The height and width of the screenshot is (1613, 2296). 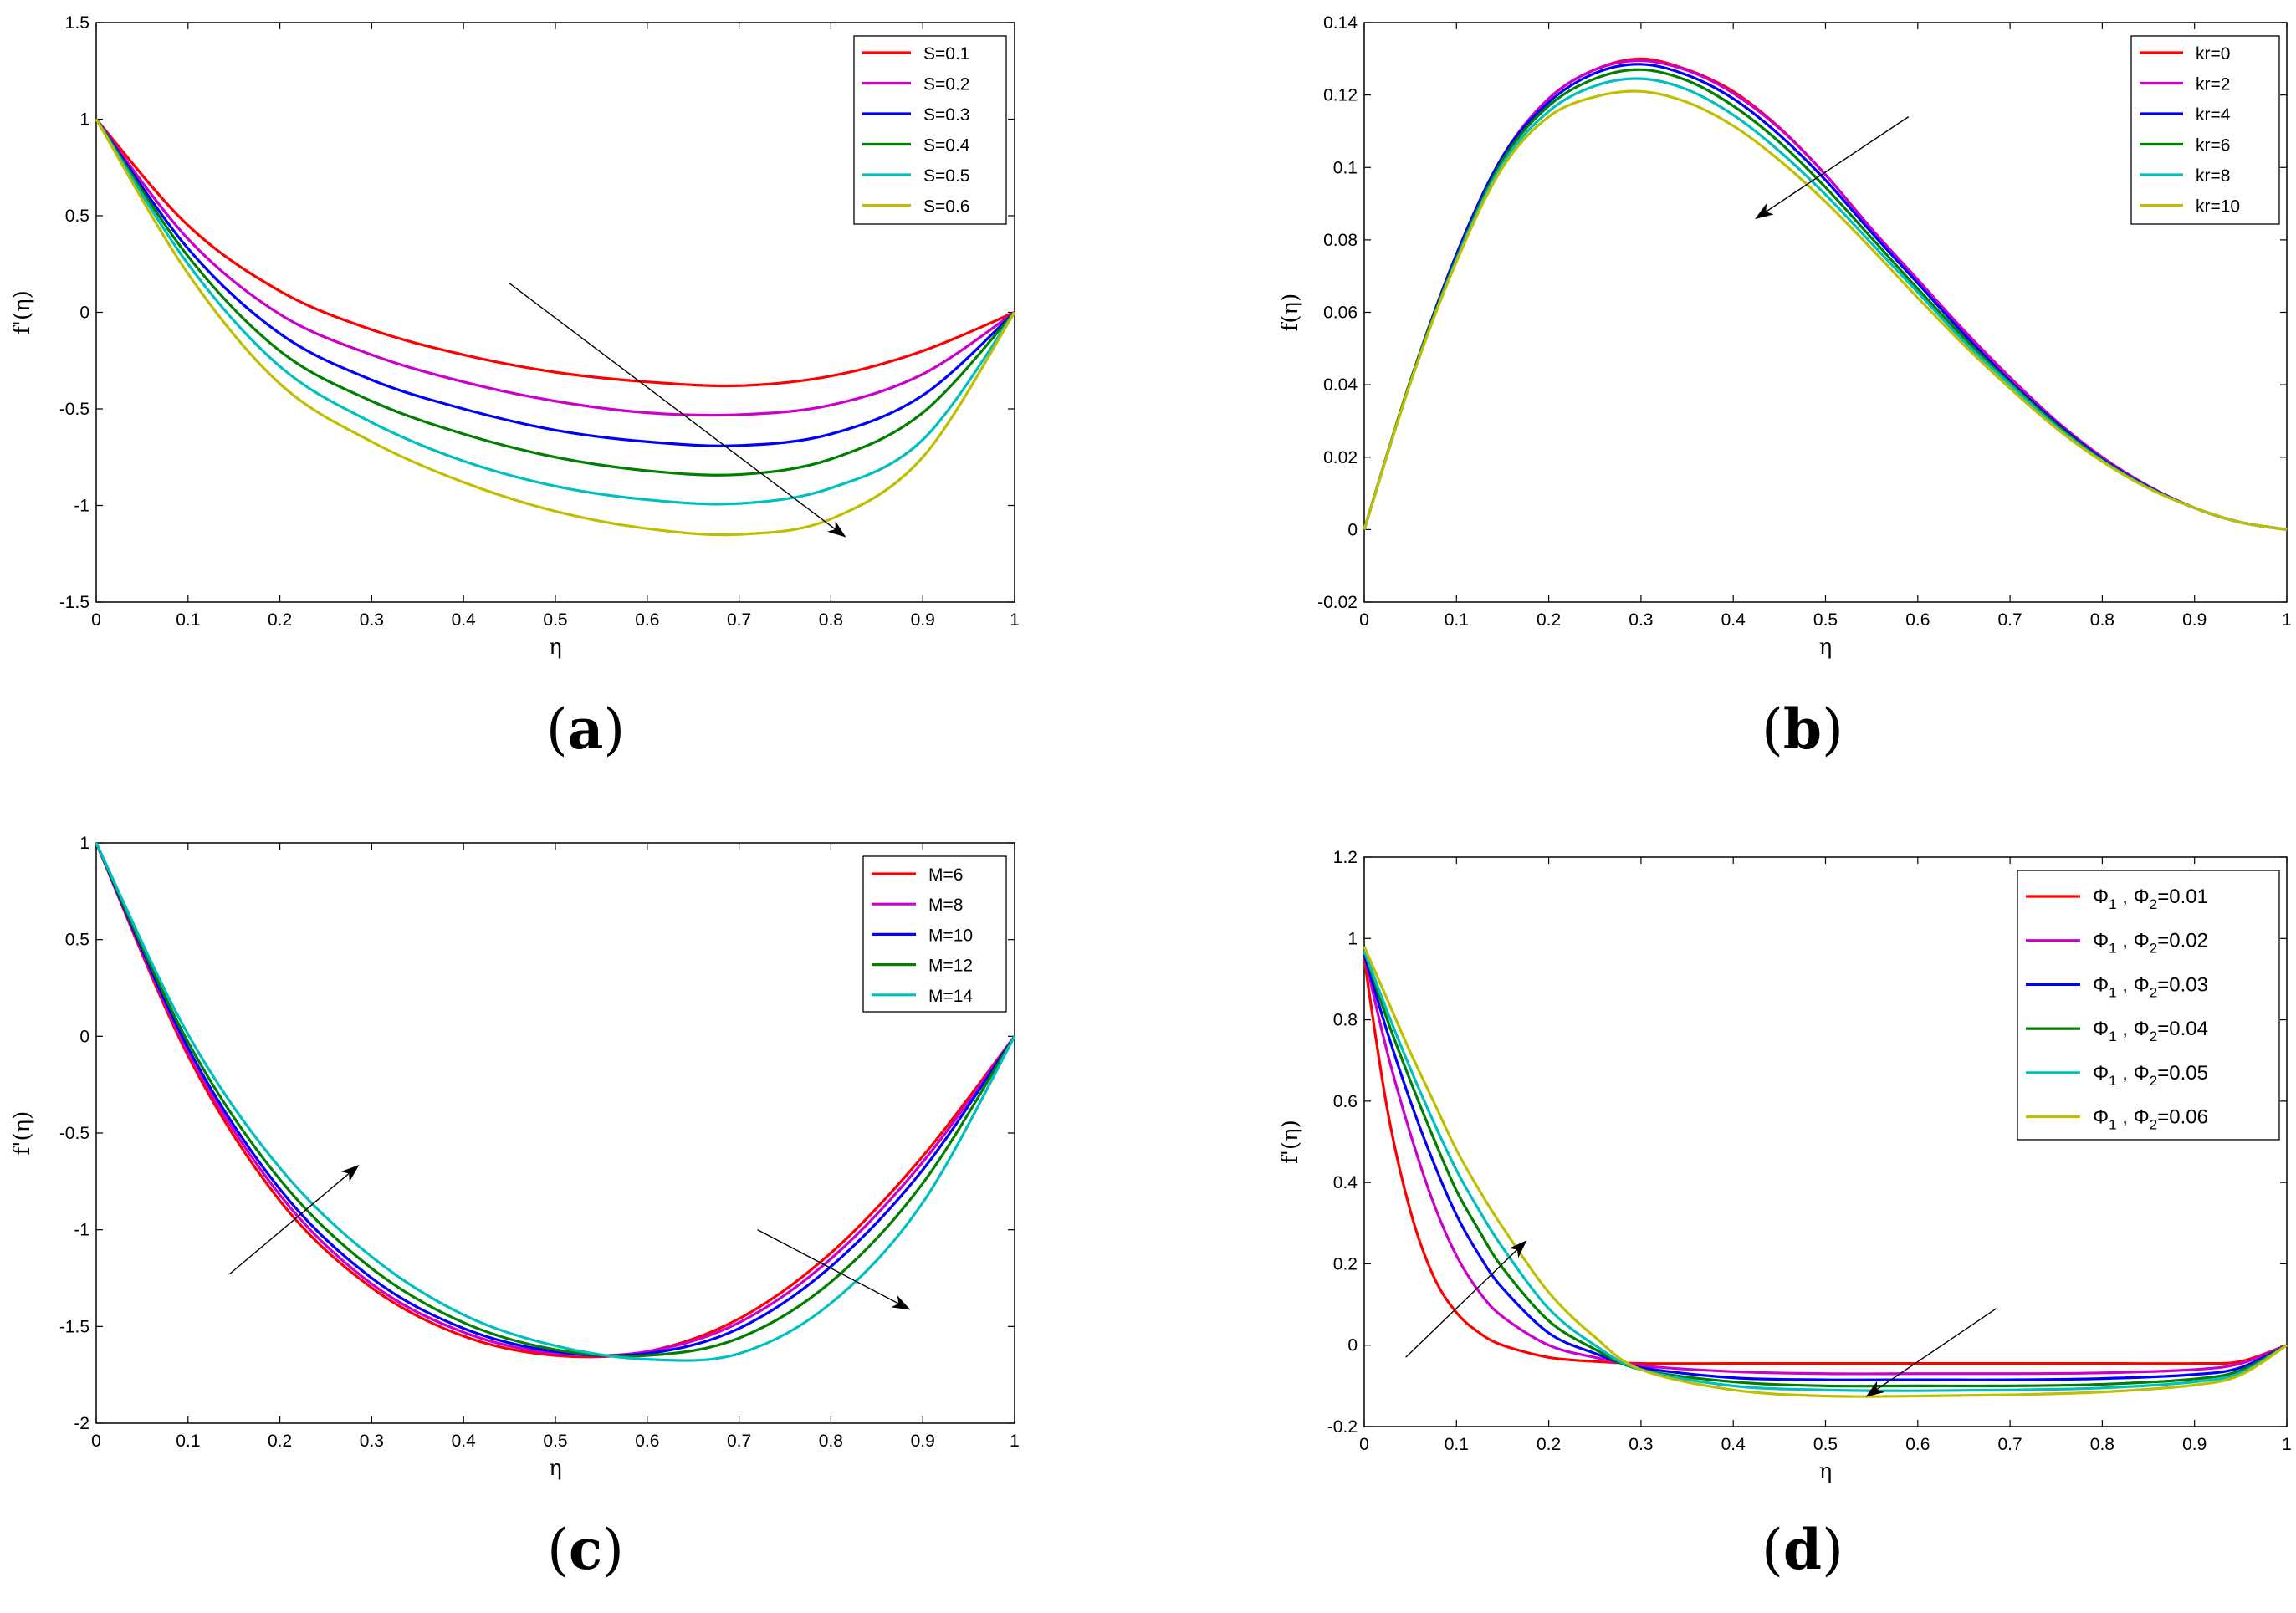 I want to click on legend-label: Φ1 , Φ2=0.01, so click(x=2150, y=899).